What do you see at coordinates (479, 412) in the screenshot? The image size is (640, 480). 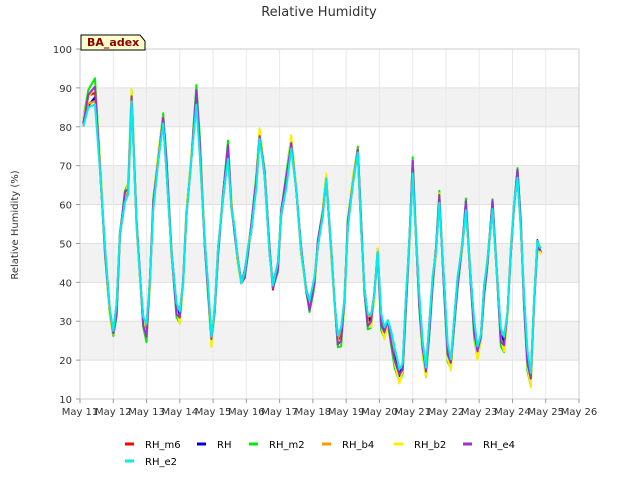 I see `x-tick-label: May 23` at bounding box center [479, 412].